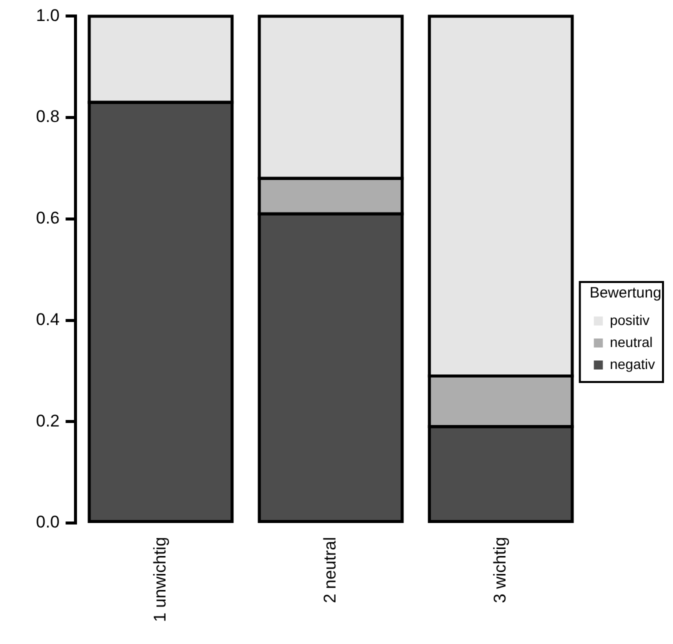 The height and width of the screenshot is (644, 673). Describe the element at coordinates (48, 218) in the screenshot. I see `y-tick-label: 0.6` at that location.